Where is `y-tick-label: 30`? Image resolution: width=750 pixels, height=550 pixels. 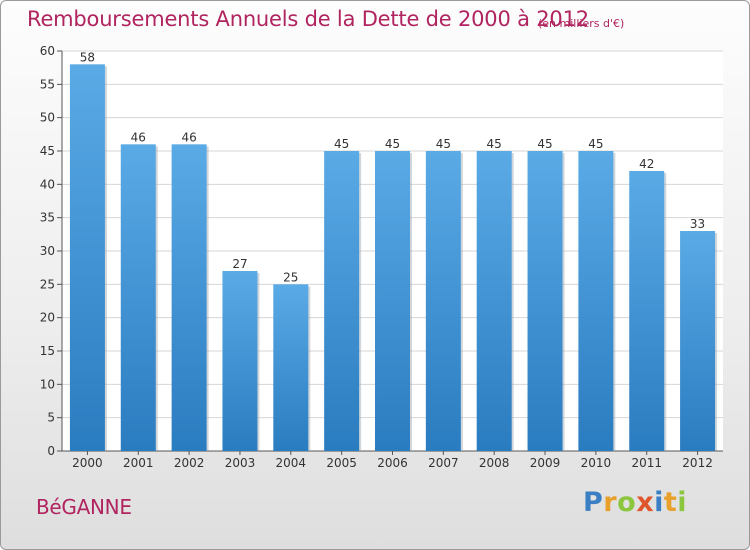
y-tick-label: 30 is located at coordinates (47, 251).